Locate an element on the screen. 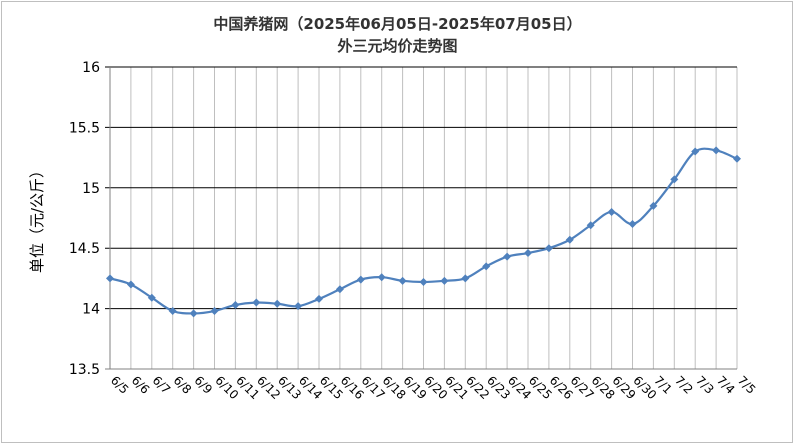 The image size is (795, 445). x-tick-label: 7/3 is located at coordinates (705, 385).